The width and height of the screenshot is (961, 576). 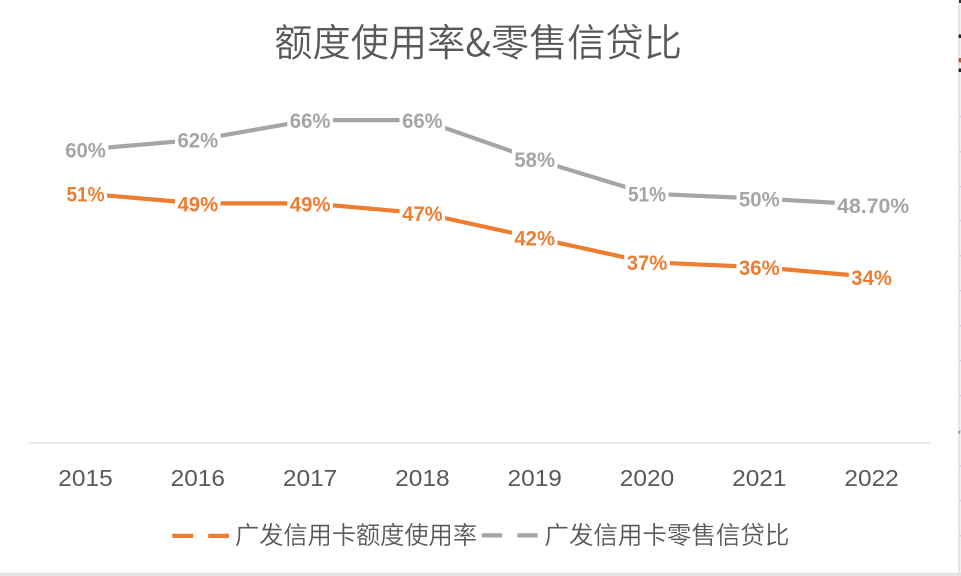 I want to click on svg-text: 2022, so click(x=871, y=478).